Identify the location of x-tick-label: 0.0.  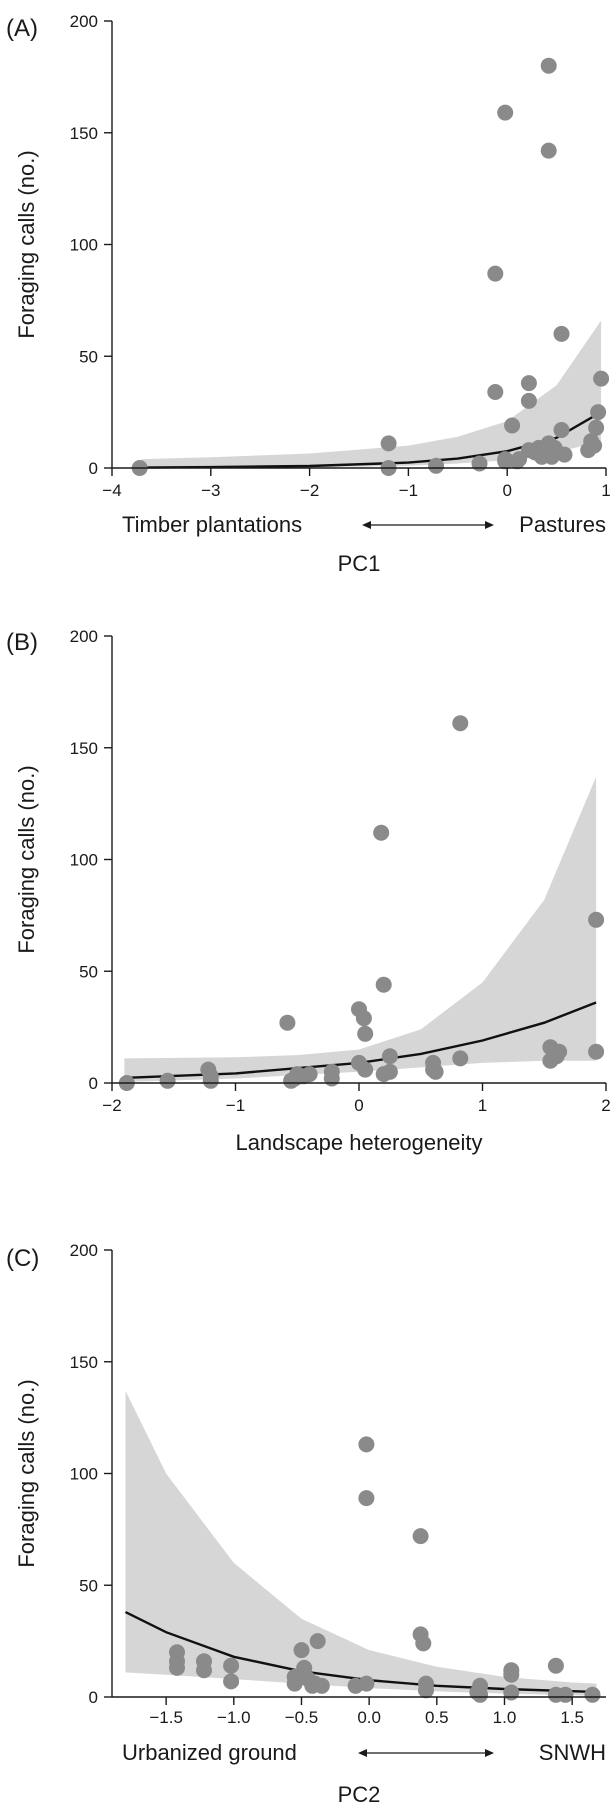
(369, 1717).